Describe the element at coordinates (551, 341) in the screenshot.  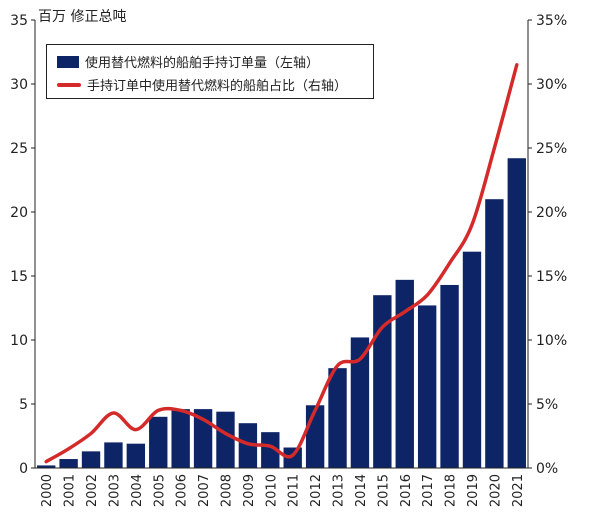
I see `right-tick-label: 10%` at that location.